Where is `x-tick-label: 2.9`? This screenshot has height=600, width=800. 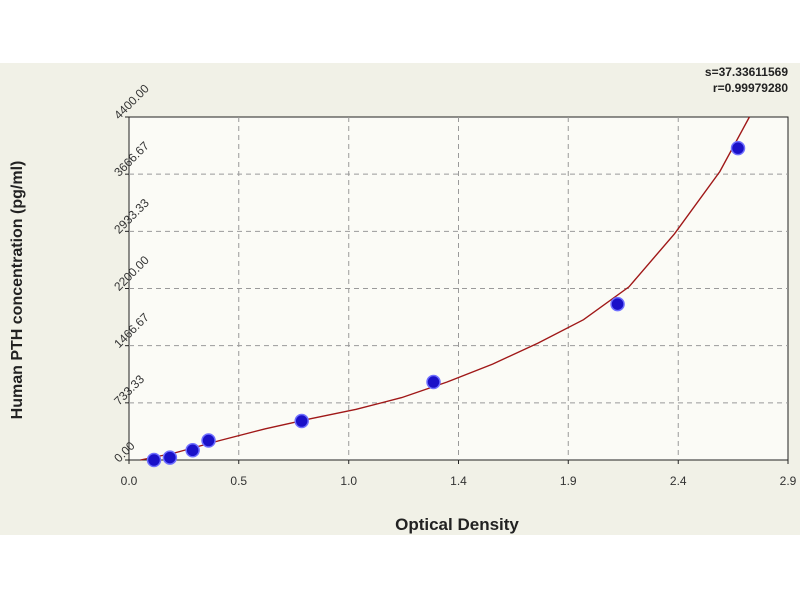 x-tick-label: 2.9 is located at coordinates (788, 481).